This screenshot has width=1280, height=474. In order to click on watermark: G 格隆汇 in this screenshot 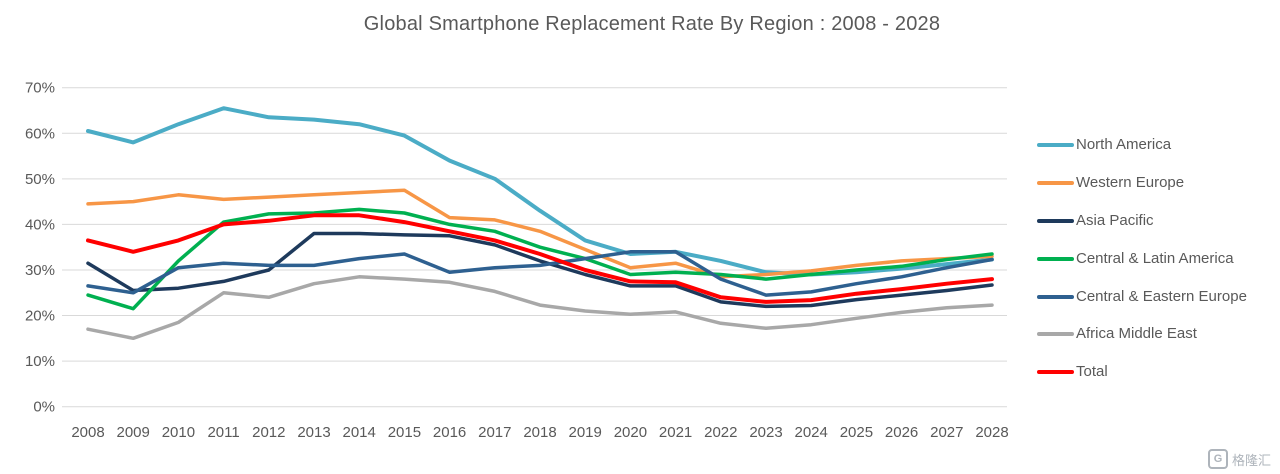, I will do `click(1239, 459)`.